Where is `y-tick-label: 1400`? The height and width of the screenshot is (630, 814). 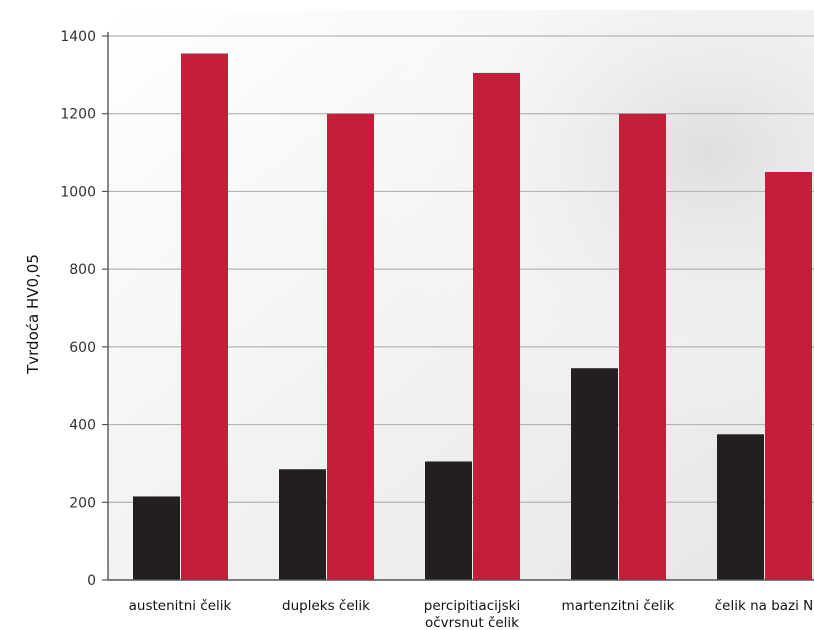 y-tick-label: 1400 is located at coordinates (78, 37).